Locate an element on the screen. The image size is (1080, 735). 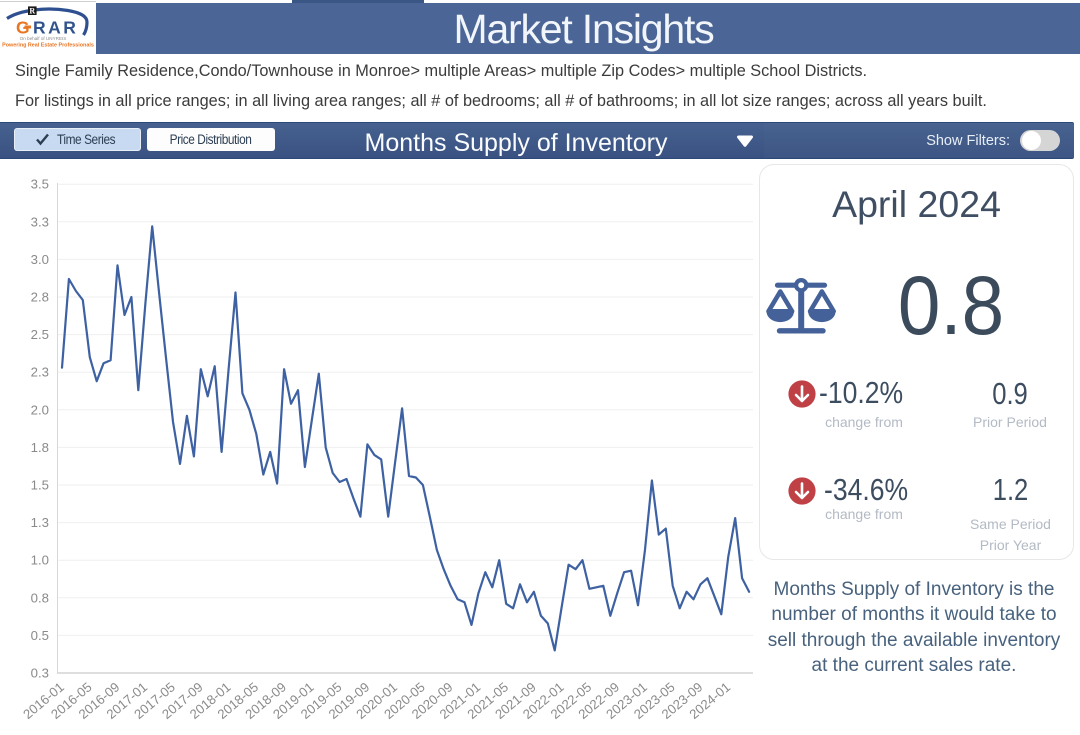
svg-text: 2.8 is located at coordinates (40, 297).